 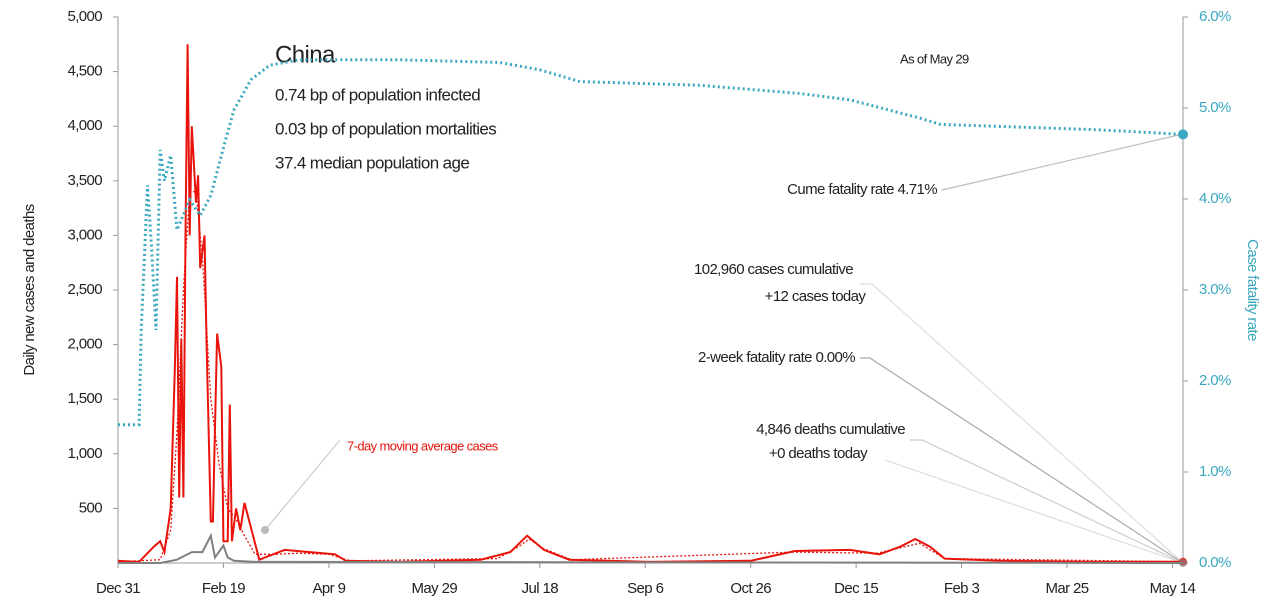 I want to click on y2-tick-label: 3.0%, so click(x=1215, y=289).